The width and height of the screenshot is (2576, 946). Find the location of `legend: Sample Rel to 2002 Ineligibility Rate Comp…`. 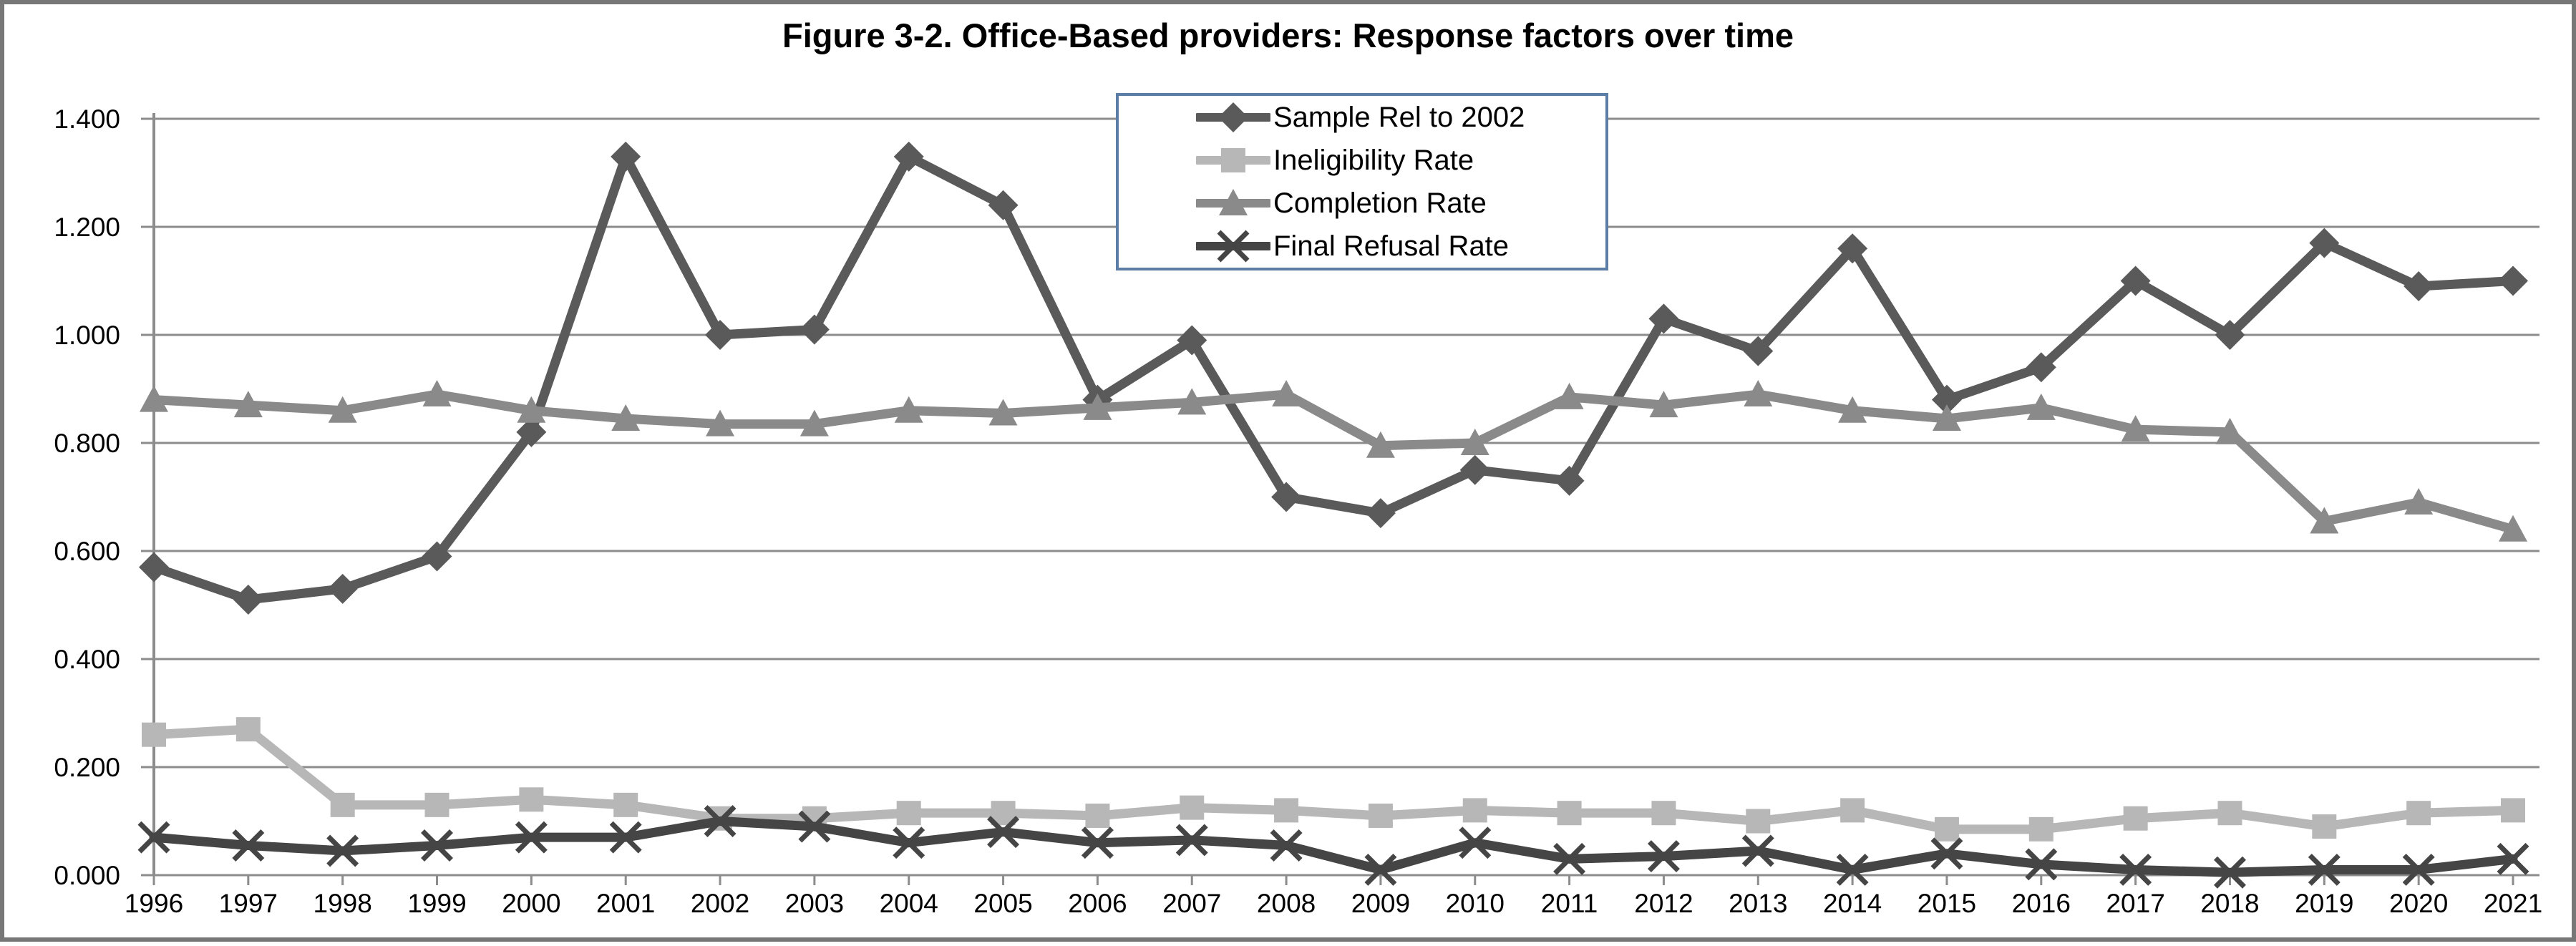

legend: Sample Rel to 2002 Ineligibility Rate Comp… is located at coordinates (1362, 182).